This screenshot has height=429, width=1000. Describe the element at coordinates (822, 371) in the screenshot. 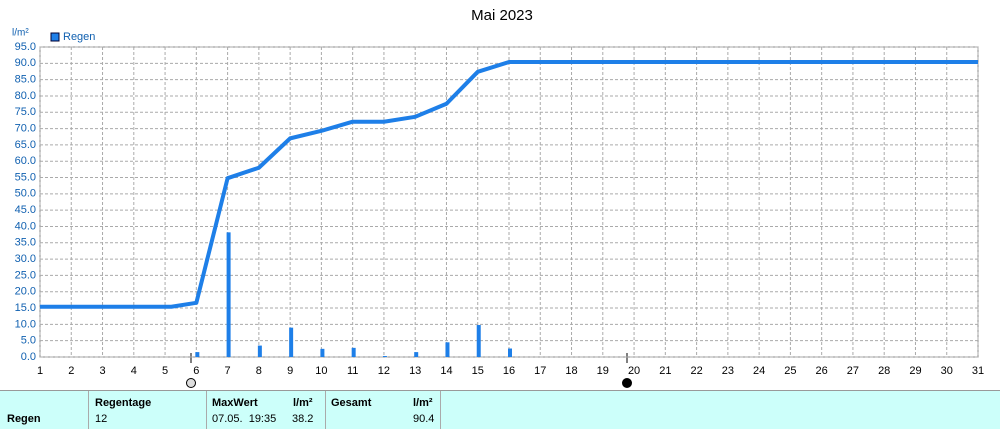

I see `x-tick-label: 26` at that location.